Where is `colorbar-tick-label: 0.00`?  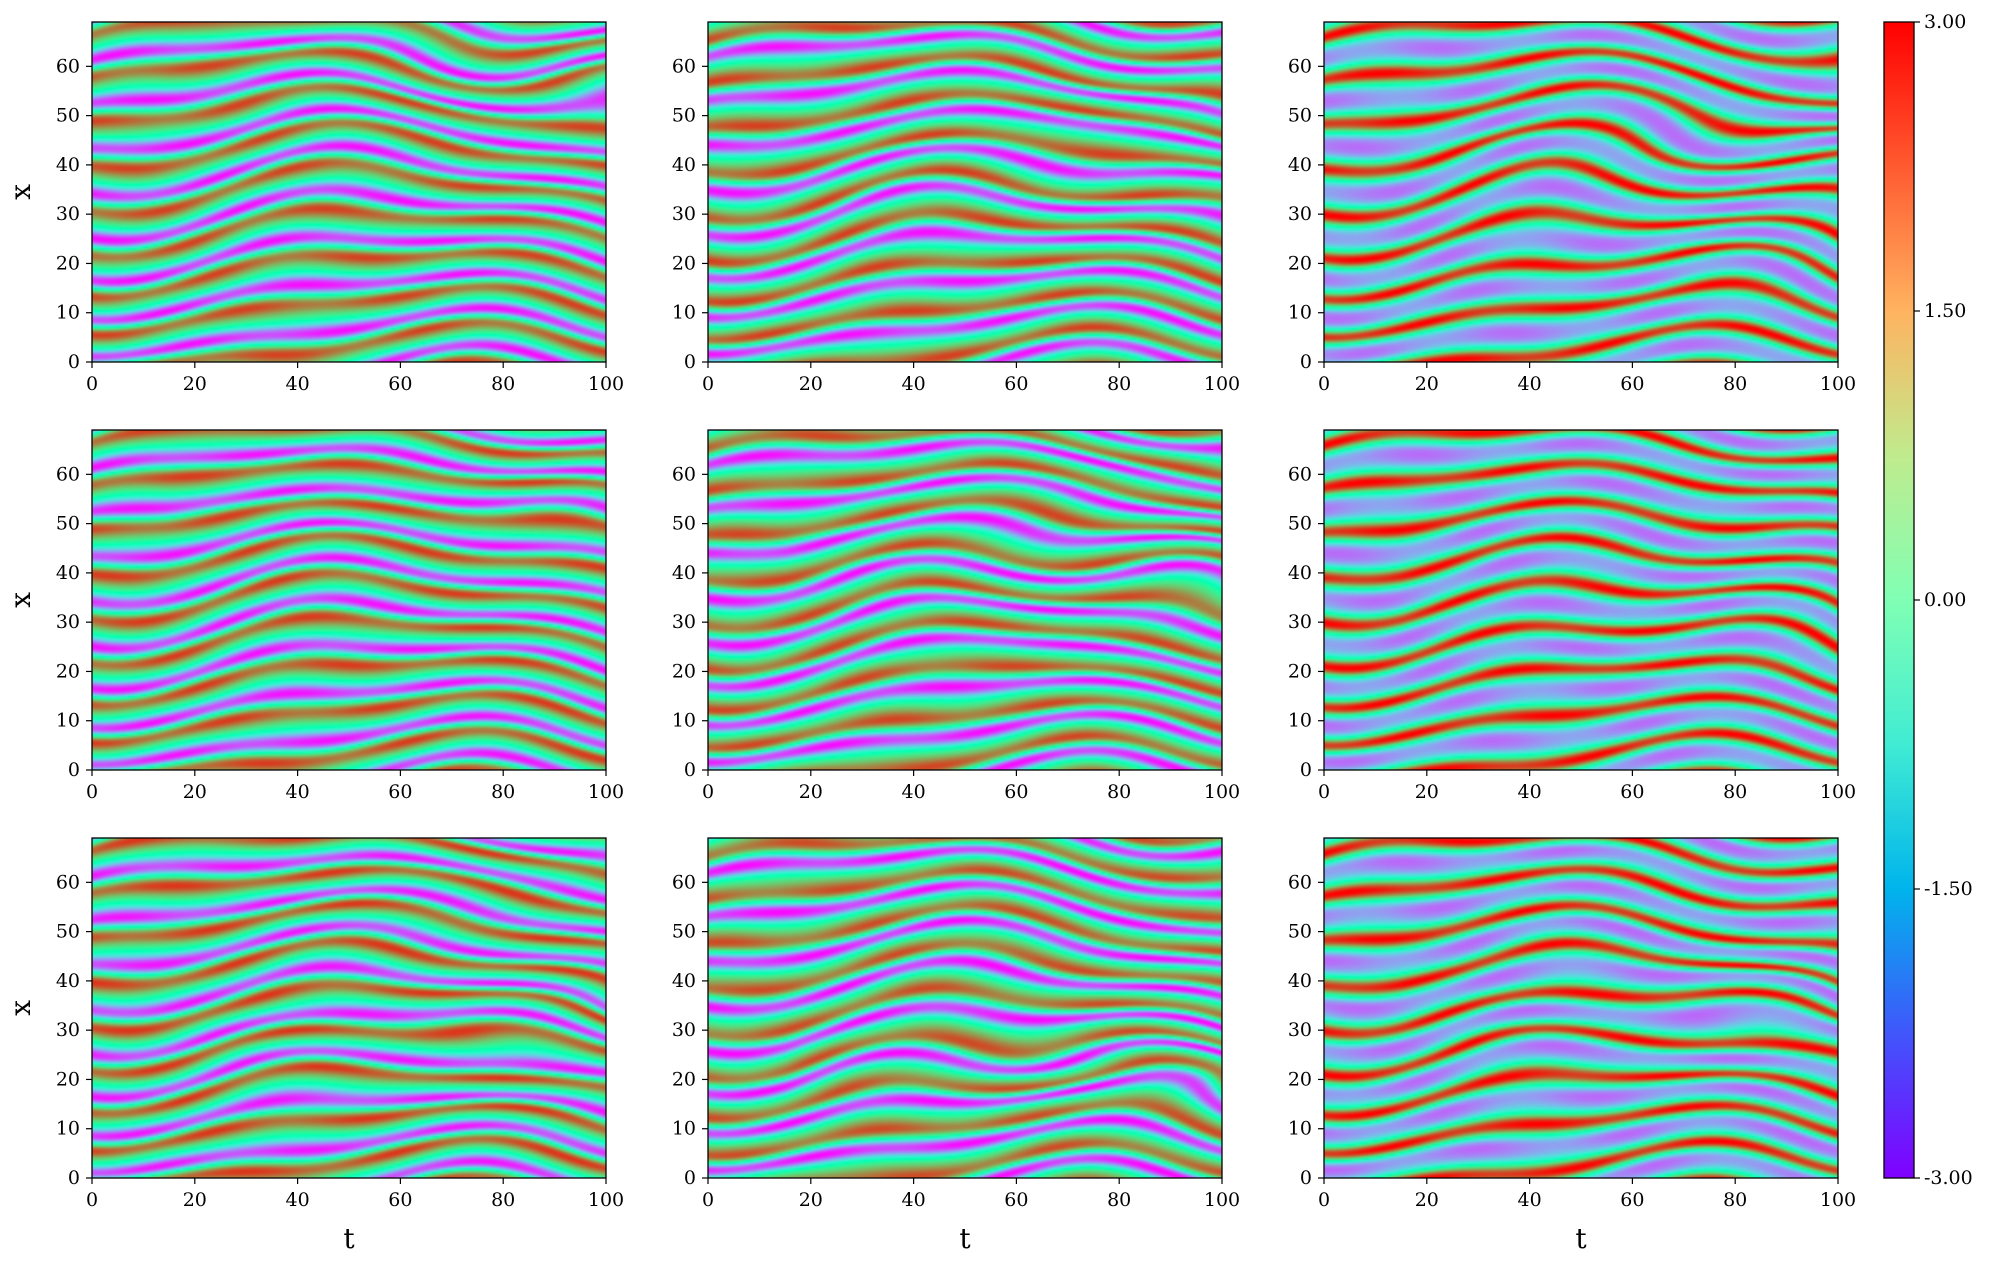
colorbar-tick-label: 0.00 is located at coordinates (1945, 600).